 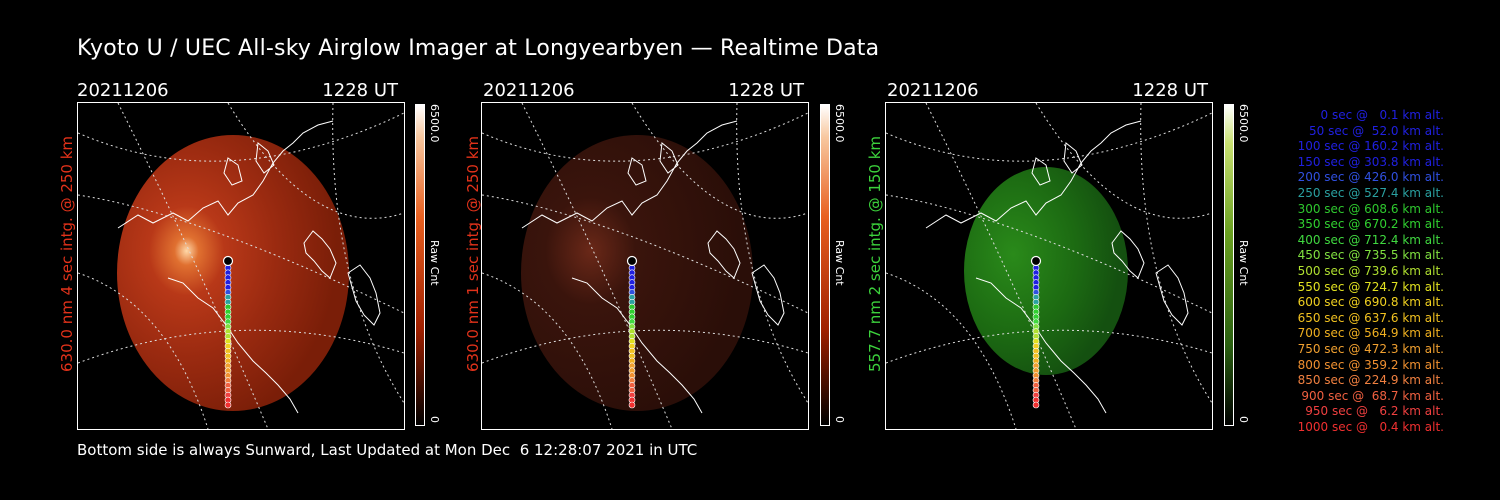 I want to click on legend-item: 650 sec @ 637.6 km alt., so click(x=1370, y=317).